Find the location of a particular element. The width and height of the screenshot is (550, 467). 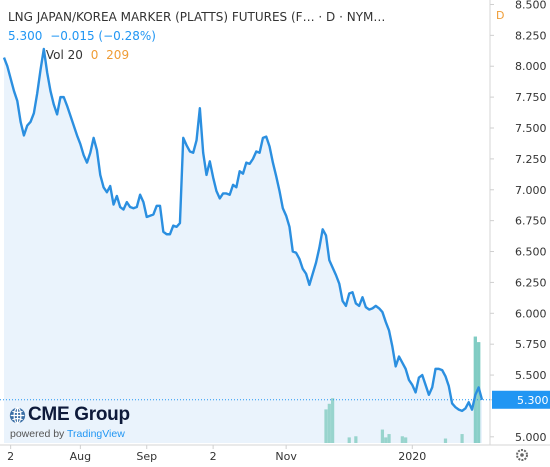

y-tick-label-9: 6.250 is located at coordinates (531, 282).